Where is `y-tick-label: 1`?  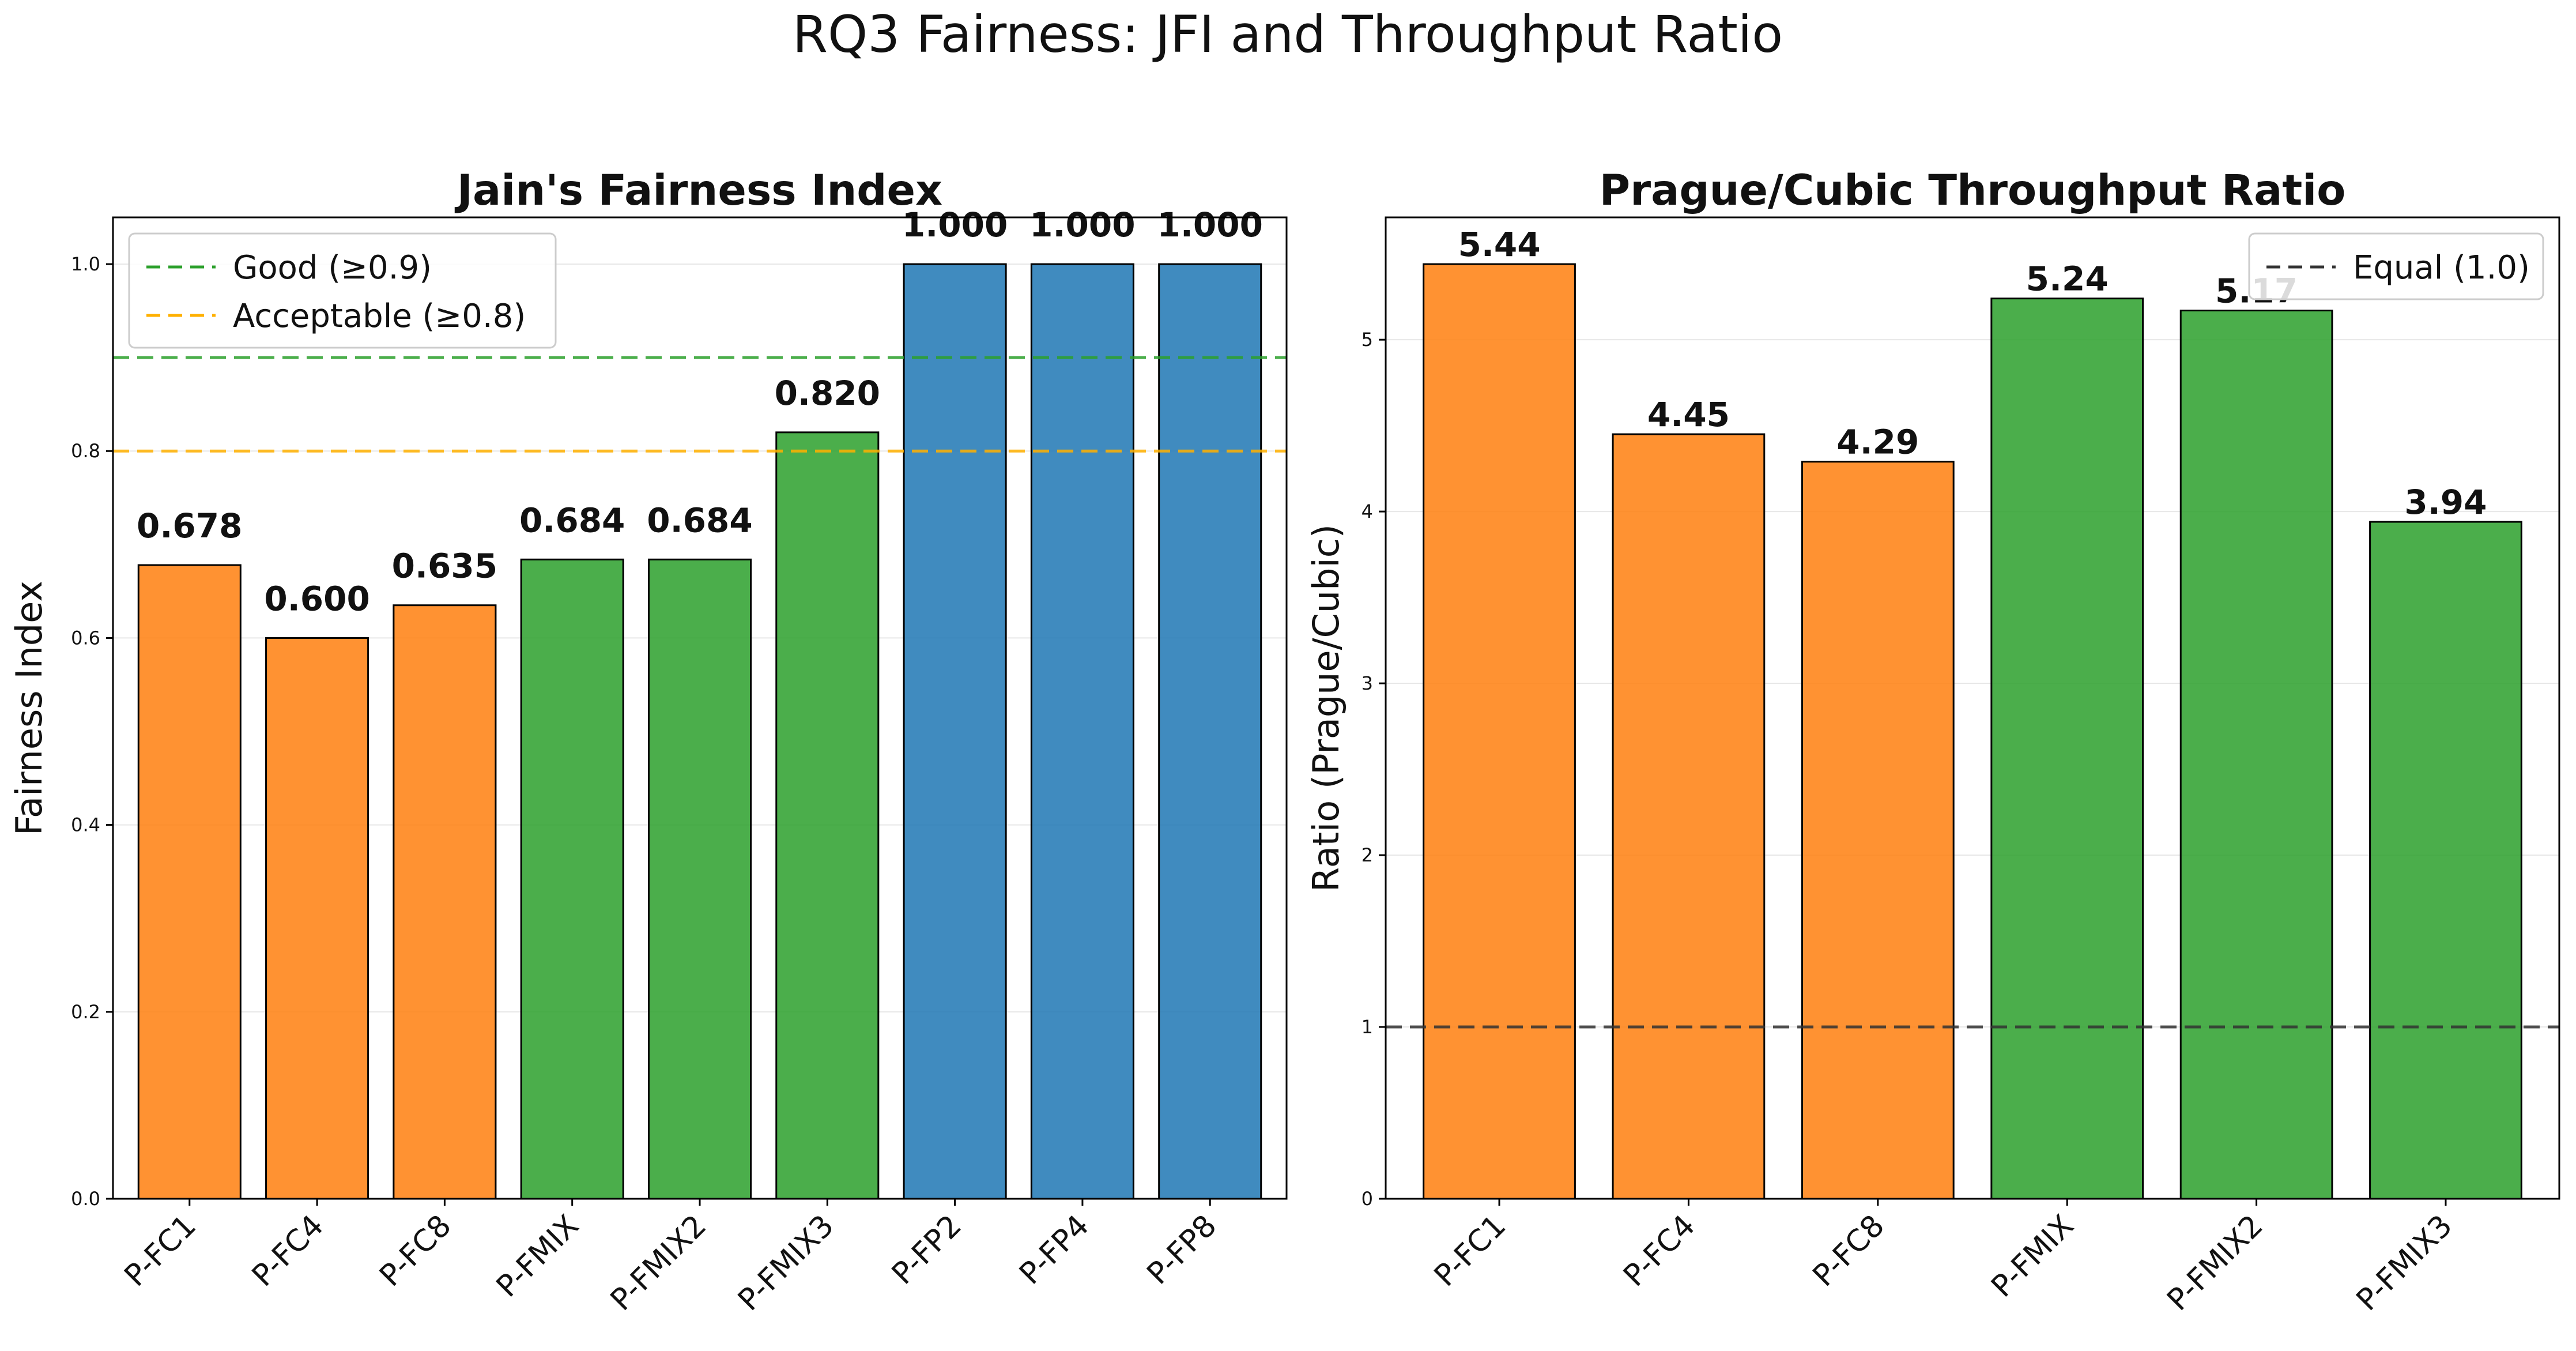 y-tick-label: 1 is located at coordinates (1367, 1027).